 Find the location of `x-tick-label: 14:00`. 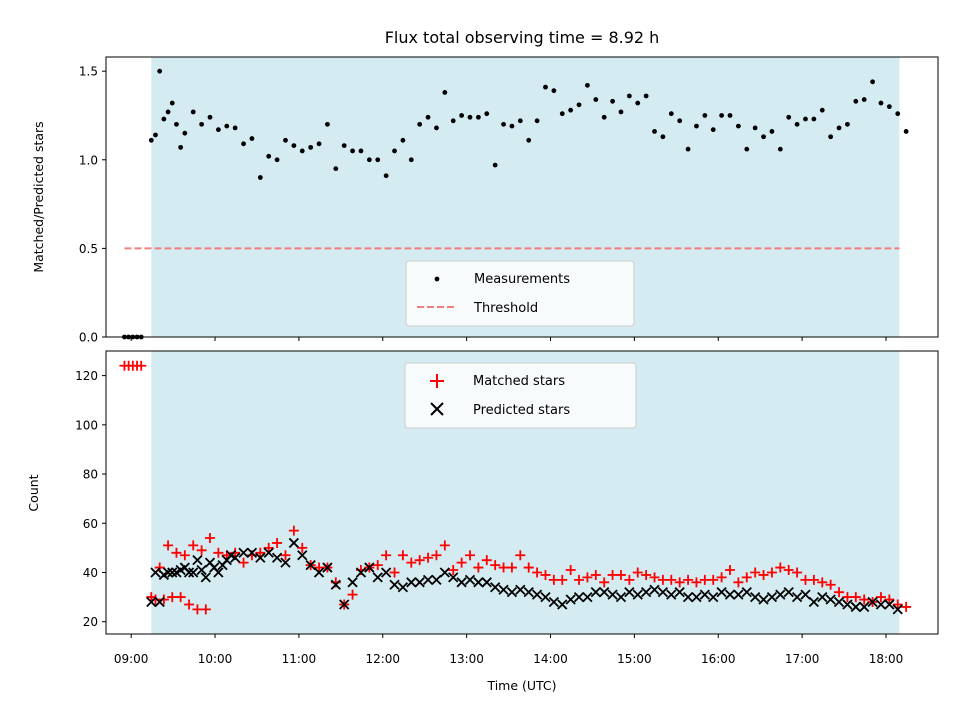

x-tick-label: 14:00 is located at coordinates (550, 659).